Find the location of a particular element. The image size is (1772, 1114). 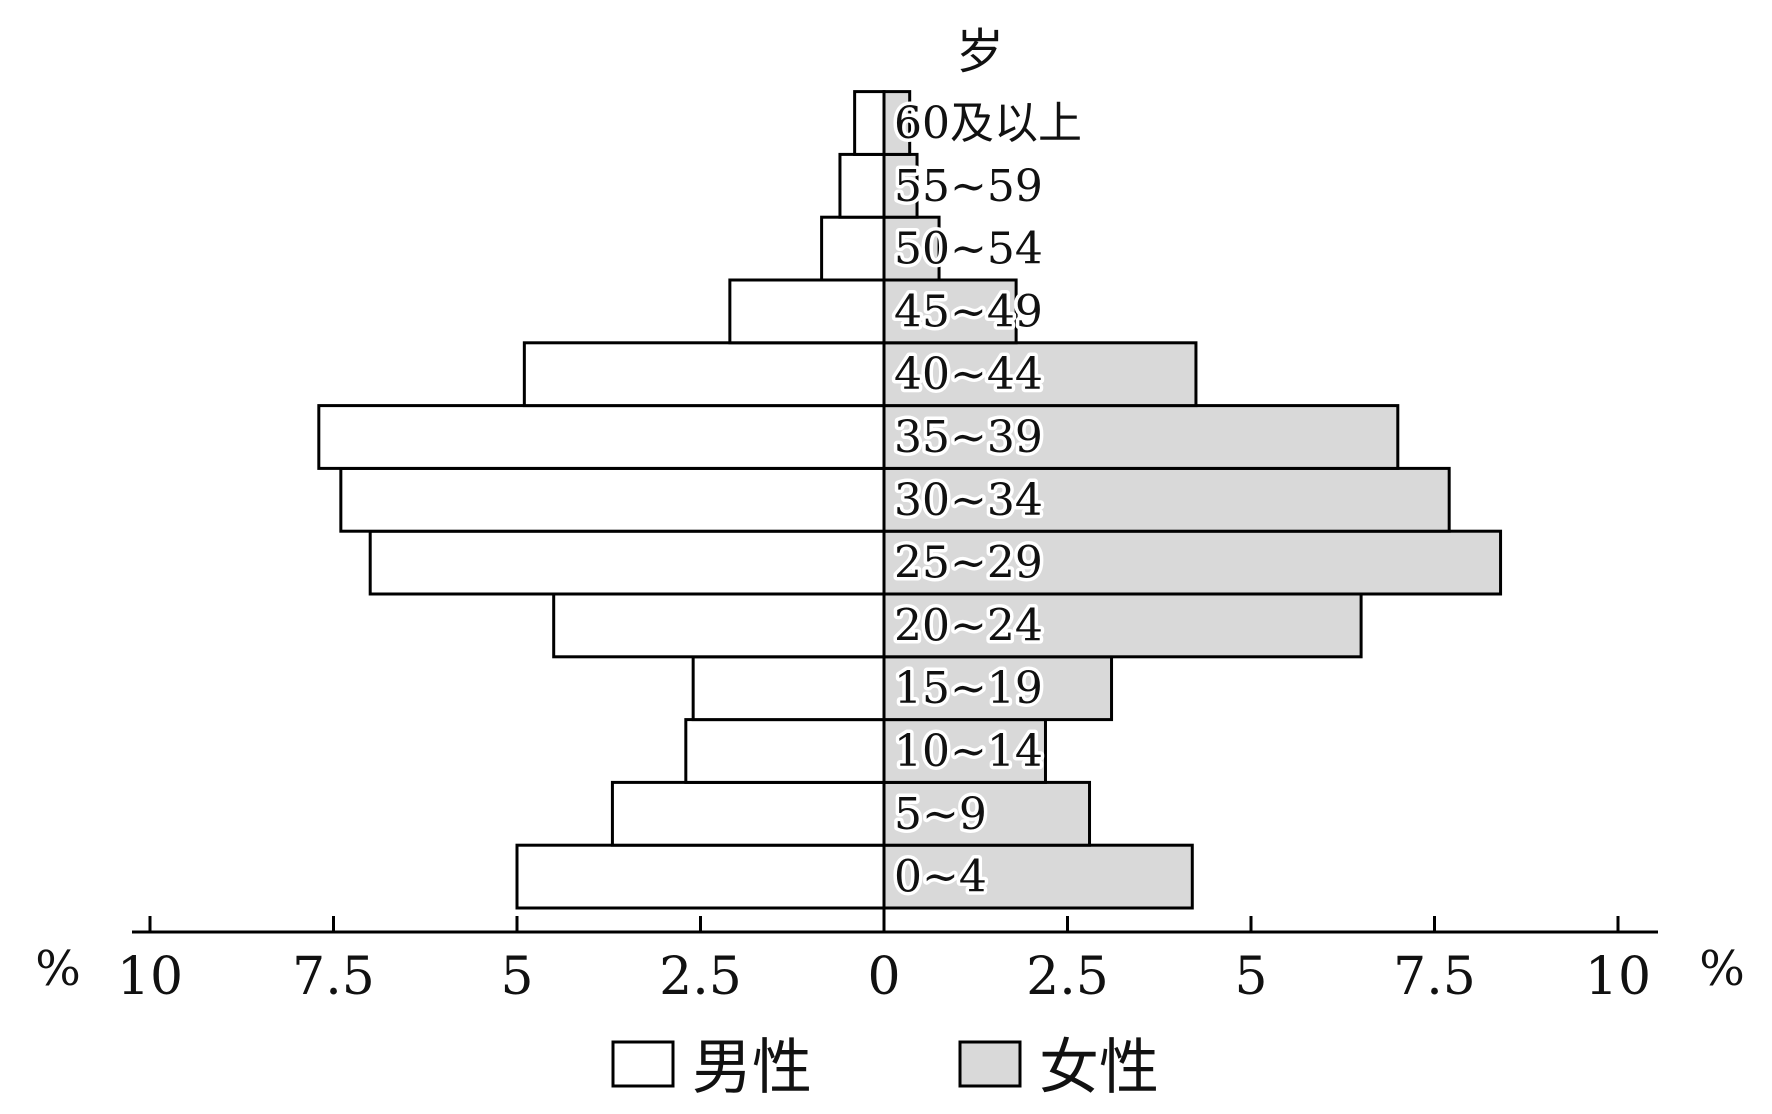

x-axis-ticks: 10 7.5 5 2.5 0 2.5 5 7.5 10 is located at coordinates (884, 961).